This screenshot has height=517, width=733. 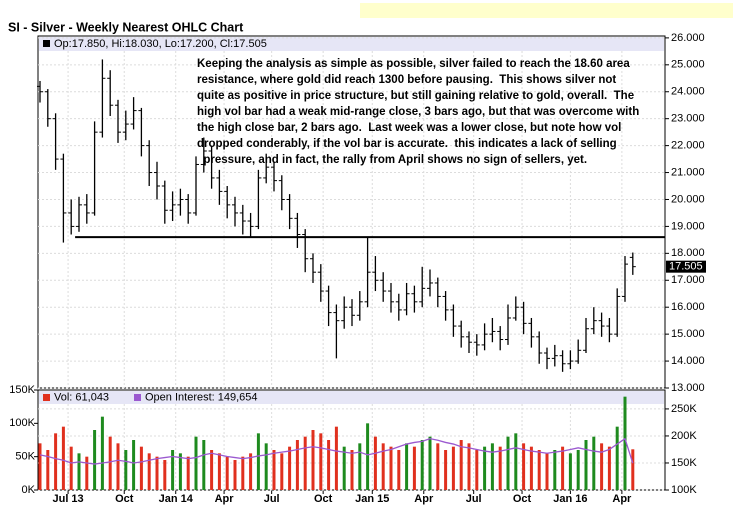 I want to click on y-tick-label: 21.000, so click(x=688, y=172).